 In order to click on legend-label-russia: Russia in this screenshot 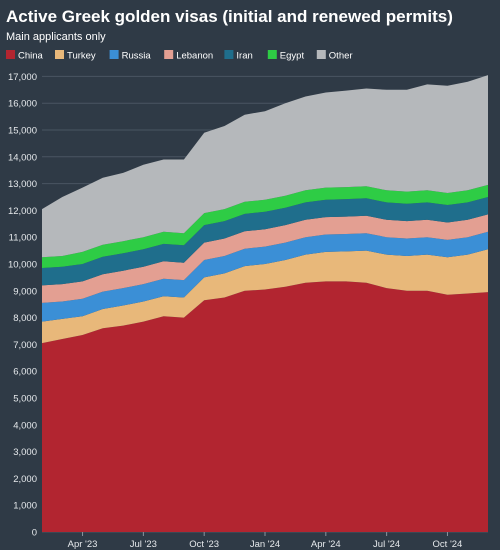, I will do `click(137, 56)`.